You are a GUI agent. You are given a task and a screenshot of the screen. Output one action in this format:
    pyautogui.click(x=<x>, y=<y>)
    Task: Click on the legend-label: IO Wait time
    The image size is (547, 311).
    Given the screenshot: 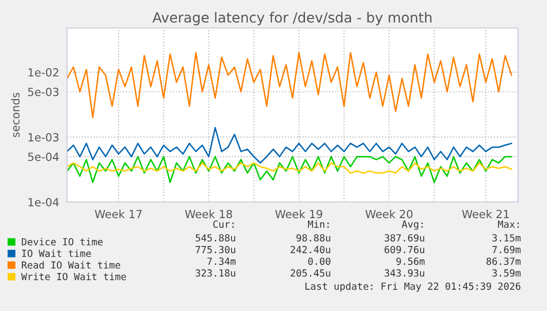 What is the action you would take?
    pyautogui.click(x=56, y=254)
    